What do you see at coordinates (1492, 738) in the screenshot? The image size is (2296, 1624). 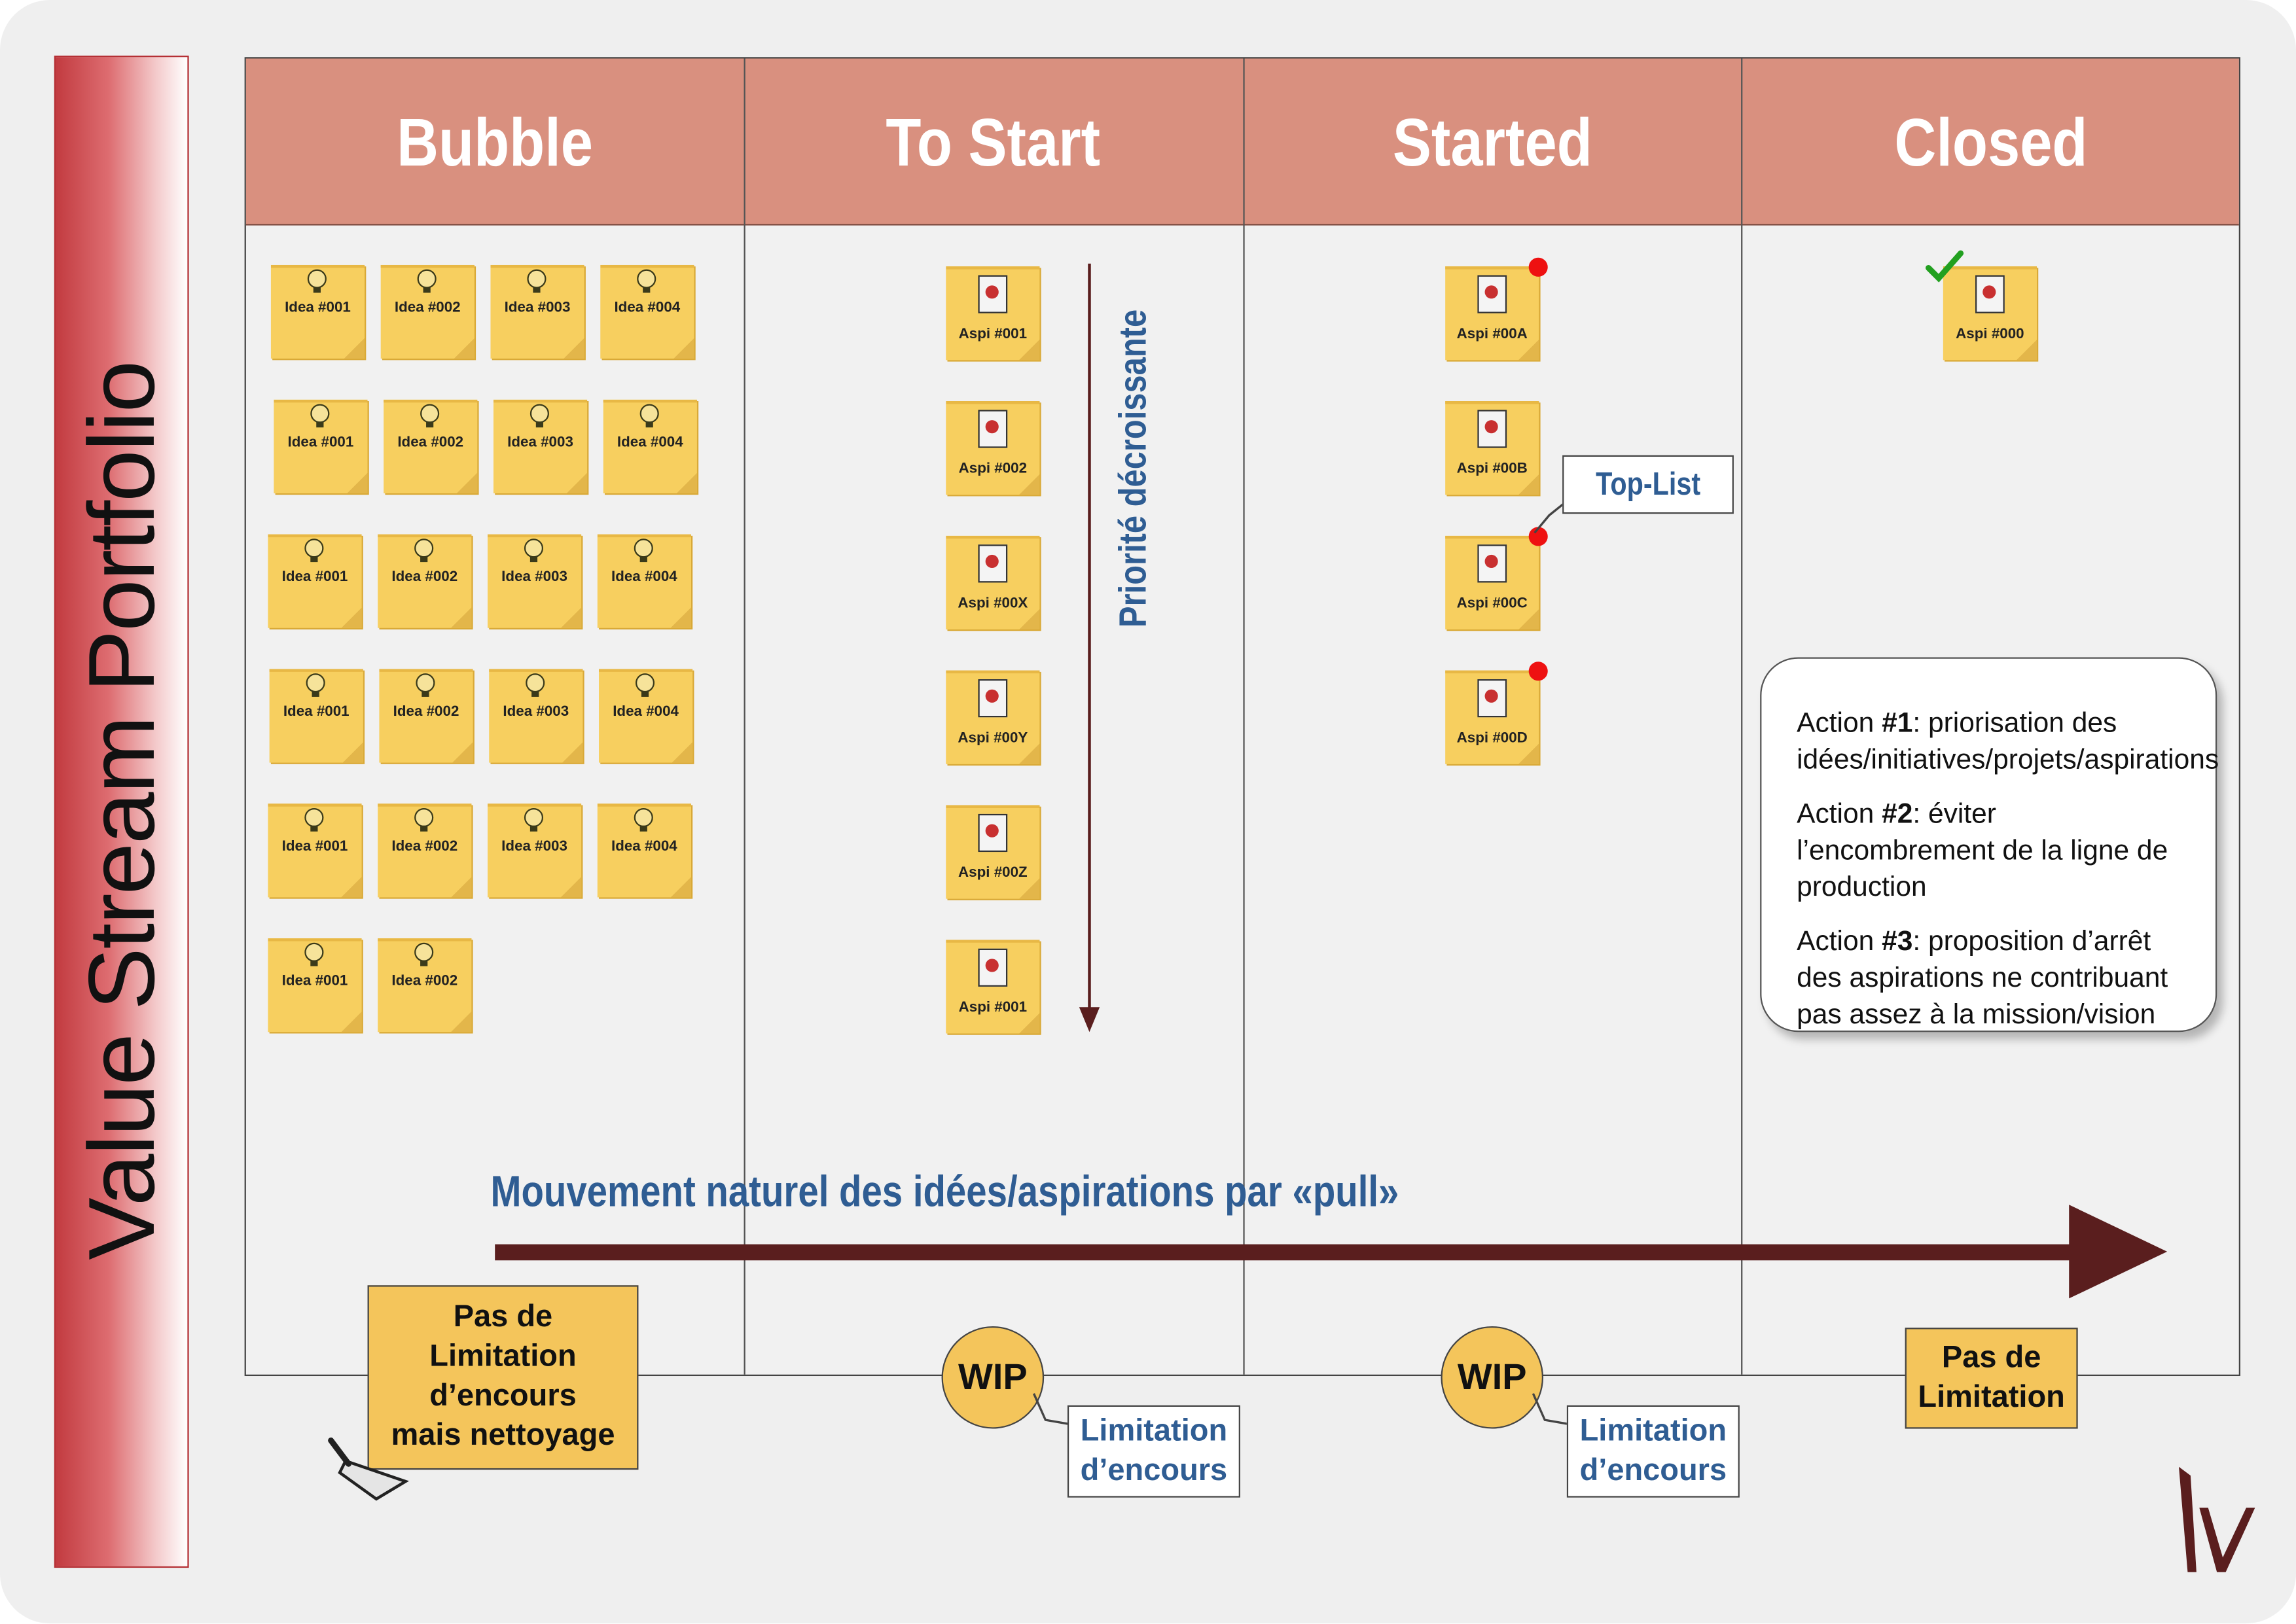 I see `note-label: Aspi #00D` at bounding box center [1492, 738].